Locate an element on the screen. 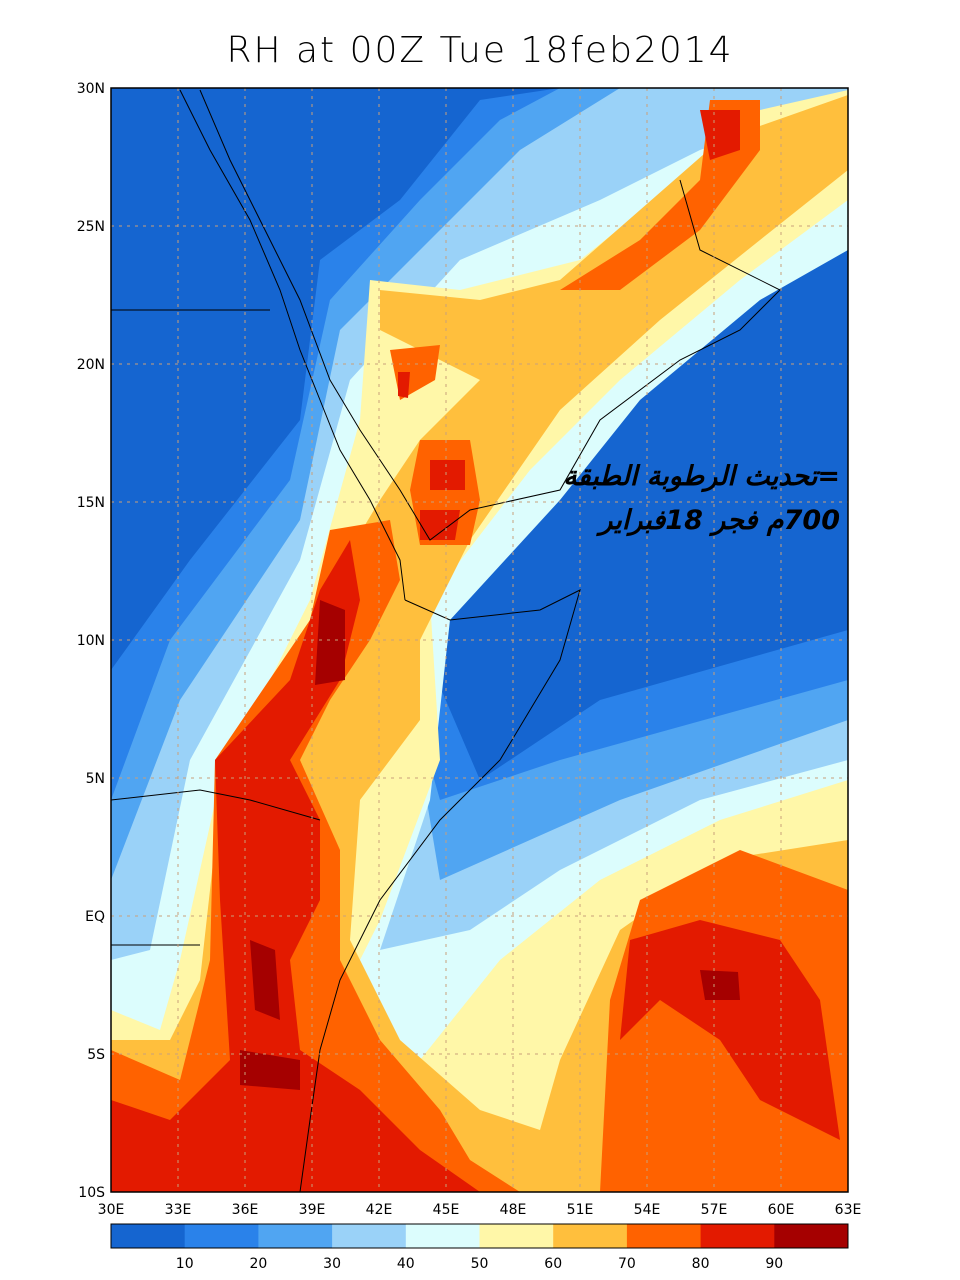 The height and width of the screenshot is (1280, 960). x-tick-label: 30E is located at coordinates (111, 1210).